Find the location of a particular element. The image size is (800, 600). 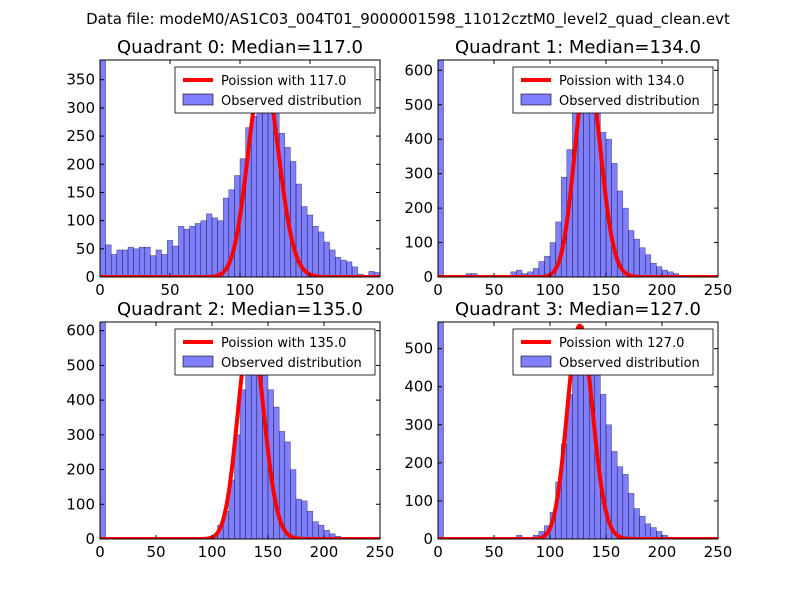

panel-2-legend: Poission with 135.0 Observed distribution is located at coordinates (275, 352).